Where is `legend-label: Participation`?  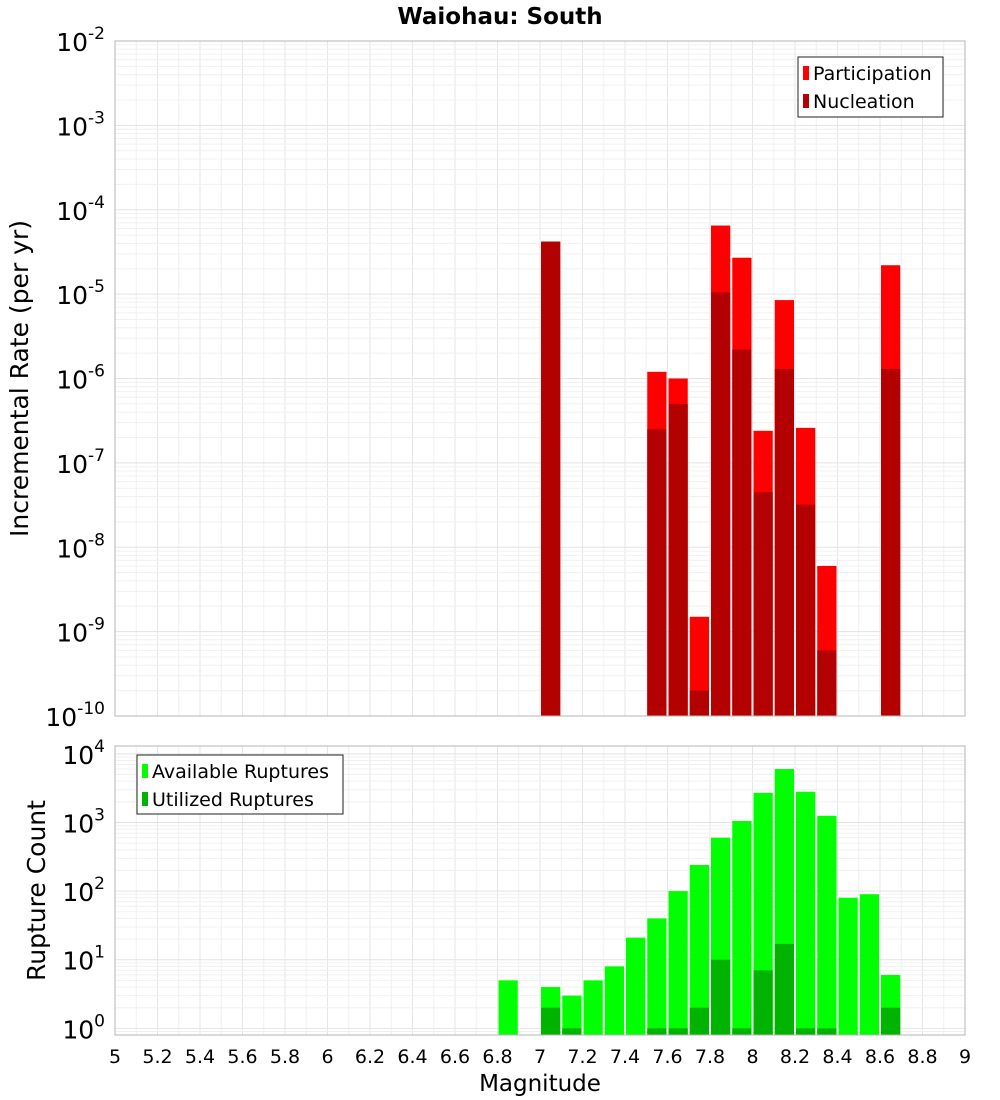 legend-label: Participation is located at coordinates (872, 74).